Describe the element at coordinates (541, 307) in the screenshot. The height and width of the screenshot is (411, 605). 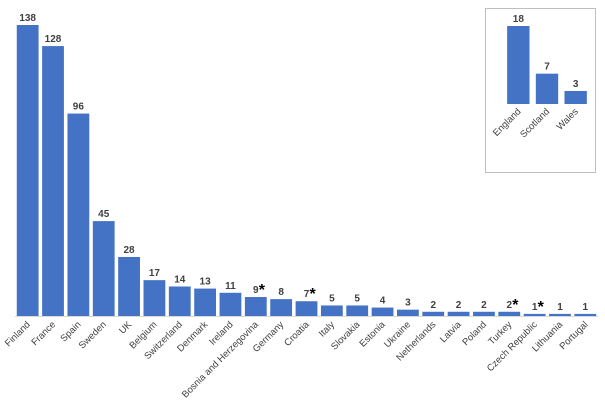
I see `annotation-star-czech-republic: *` at that location.